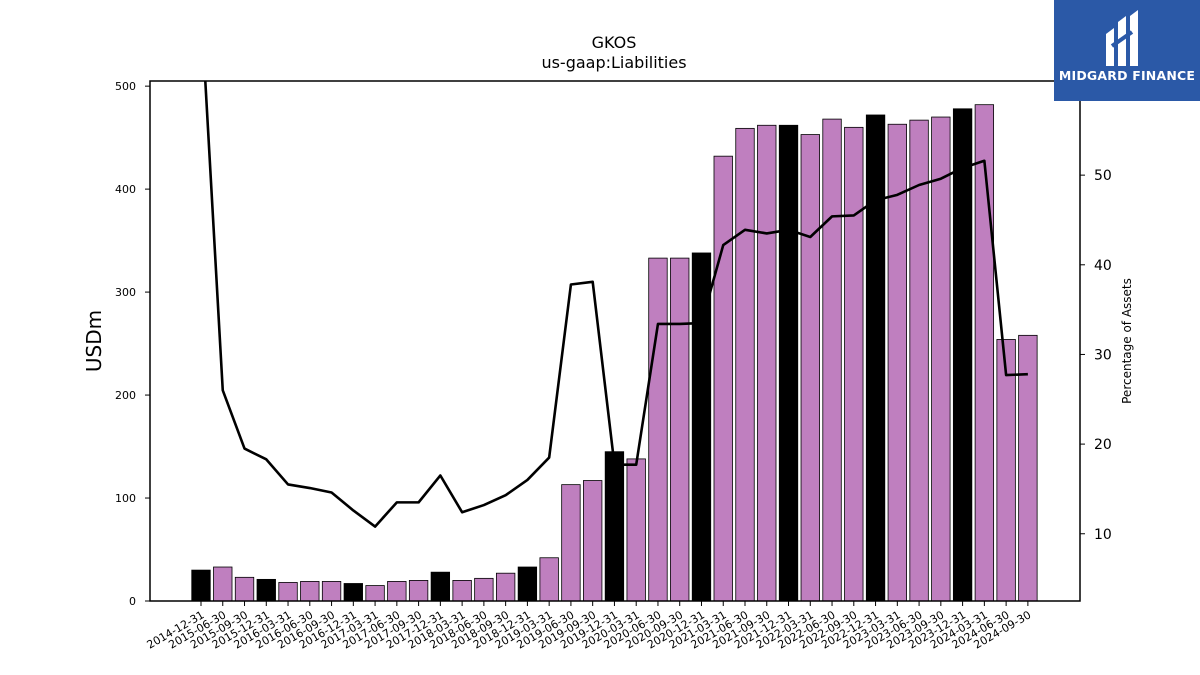 This screenshot has height=675, width=1200. I want to click on chart-title: GKOS, so click(614, 42).